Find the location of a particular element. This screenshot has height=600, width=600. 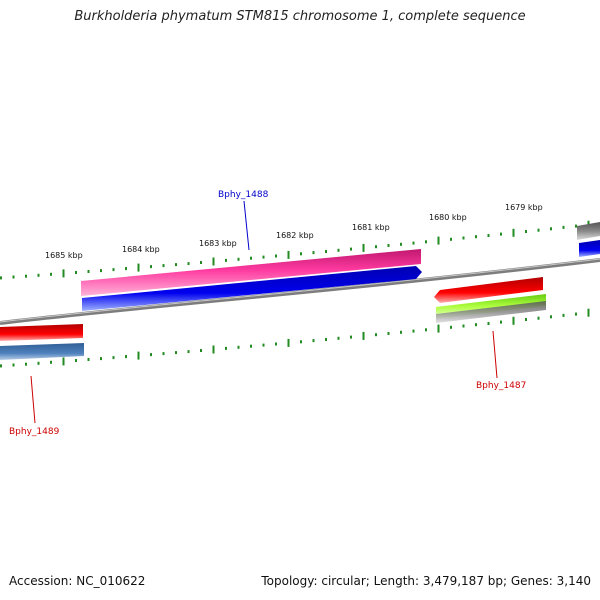

red-feature-bphy1487 is located at coordinates (488, 290).